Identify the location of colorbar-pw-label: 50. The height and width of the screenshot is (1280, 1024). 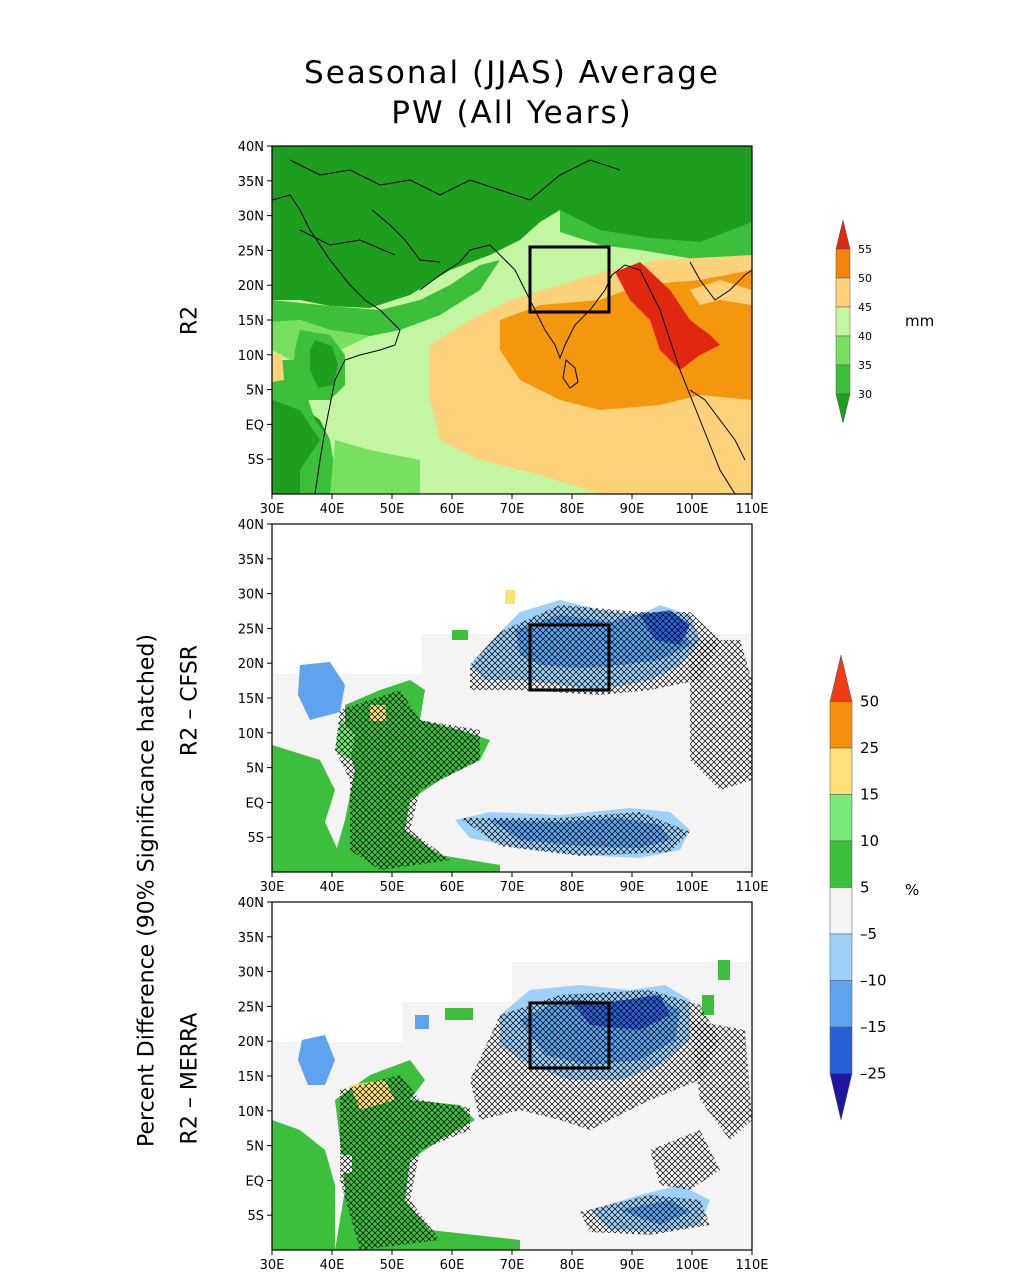
(865, 278).